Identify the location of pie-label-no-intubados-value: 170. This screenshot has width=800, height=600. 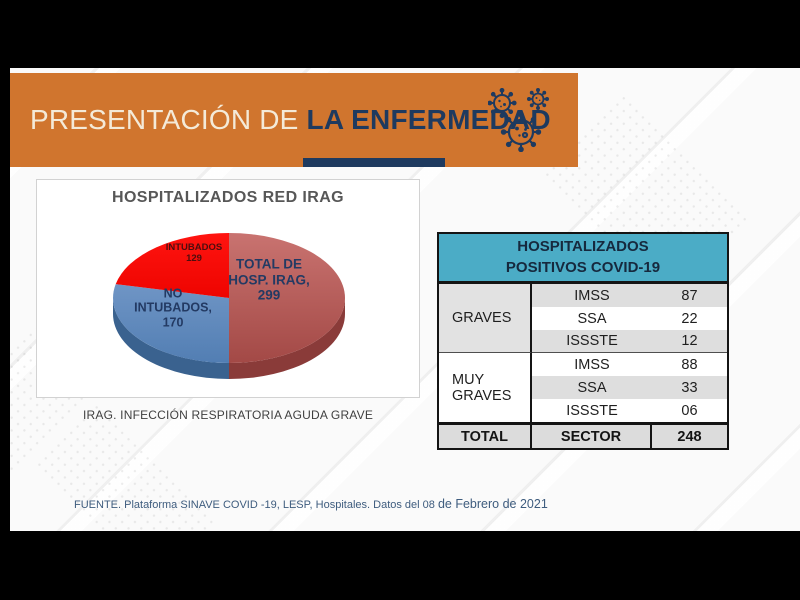
(173, 322).